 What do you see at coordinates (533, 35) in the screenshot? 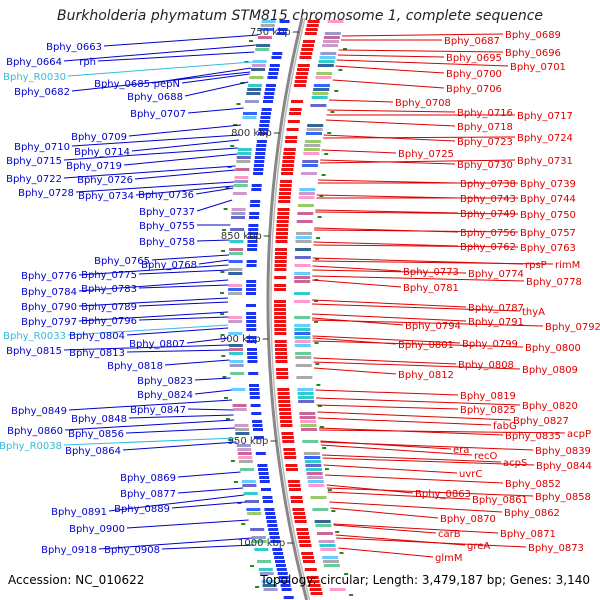
I see `right-gene-label: Bphy_0689` at bounding box center [533, 35].